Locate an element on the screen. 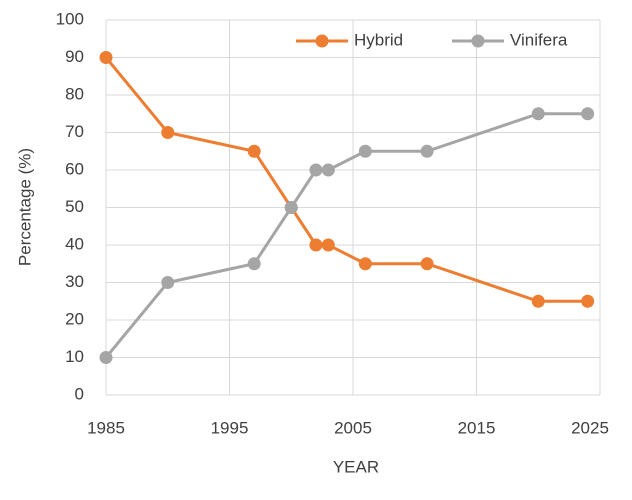 This screenshot has height=500, width=632. x-axis-label: YEAR is located at coordinates (356, 466).